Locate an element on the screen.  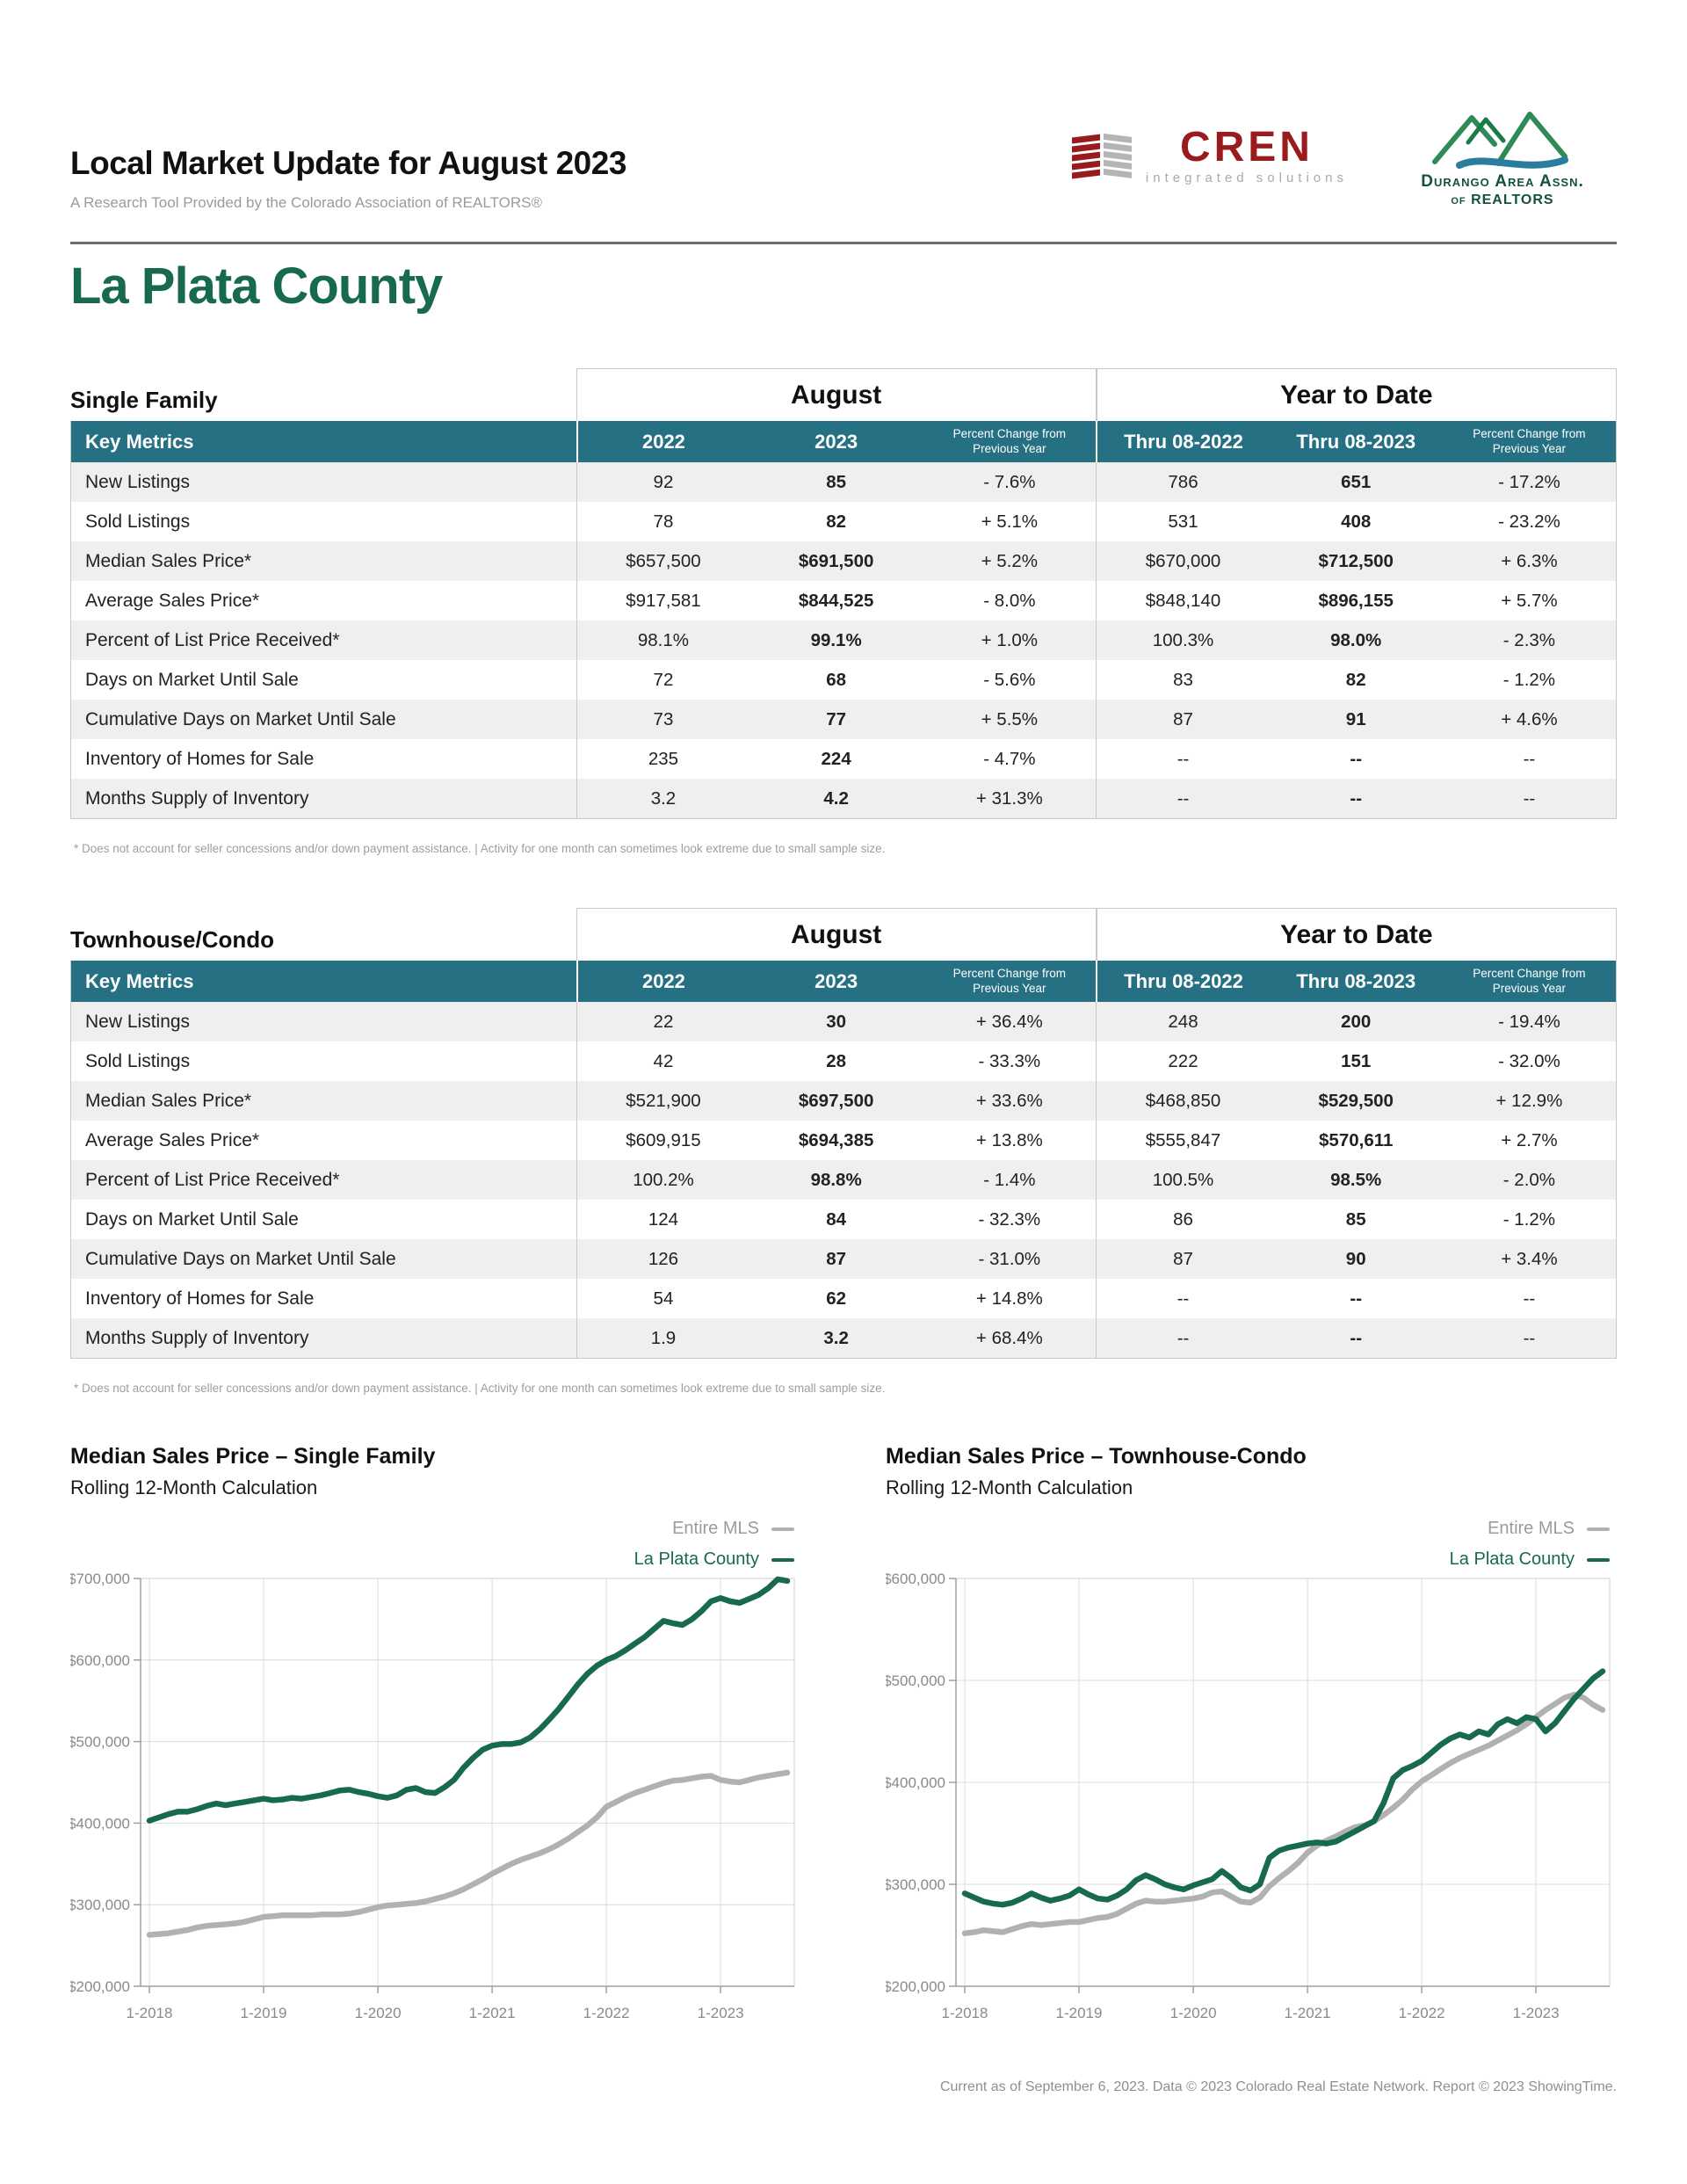
table-group-header: Single Family August Year to Date is located at coordinates (843, 394).